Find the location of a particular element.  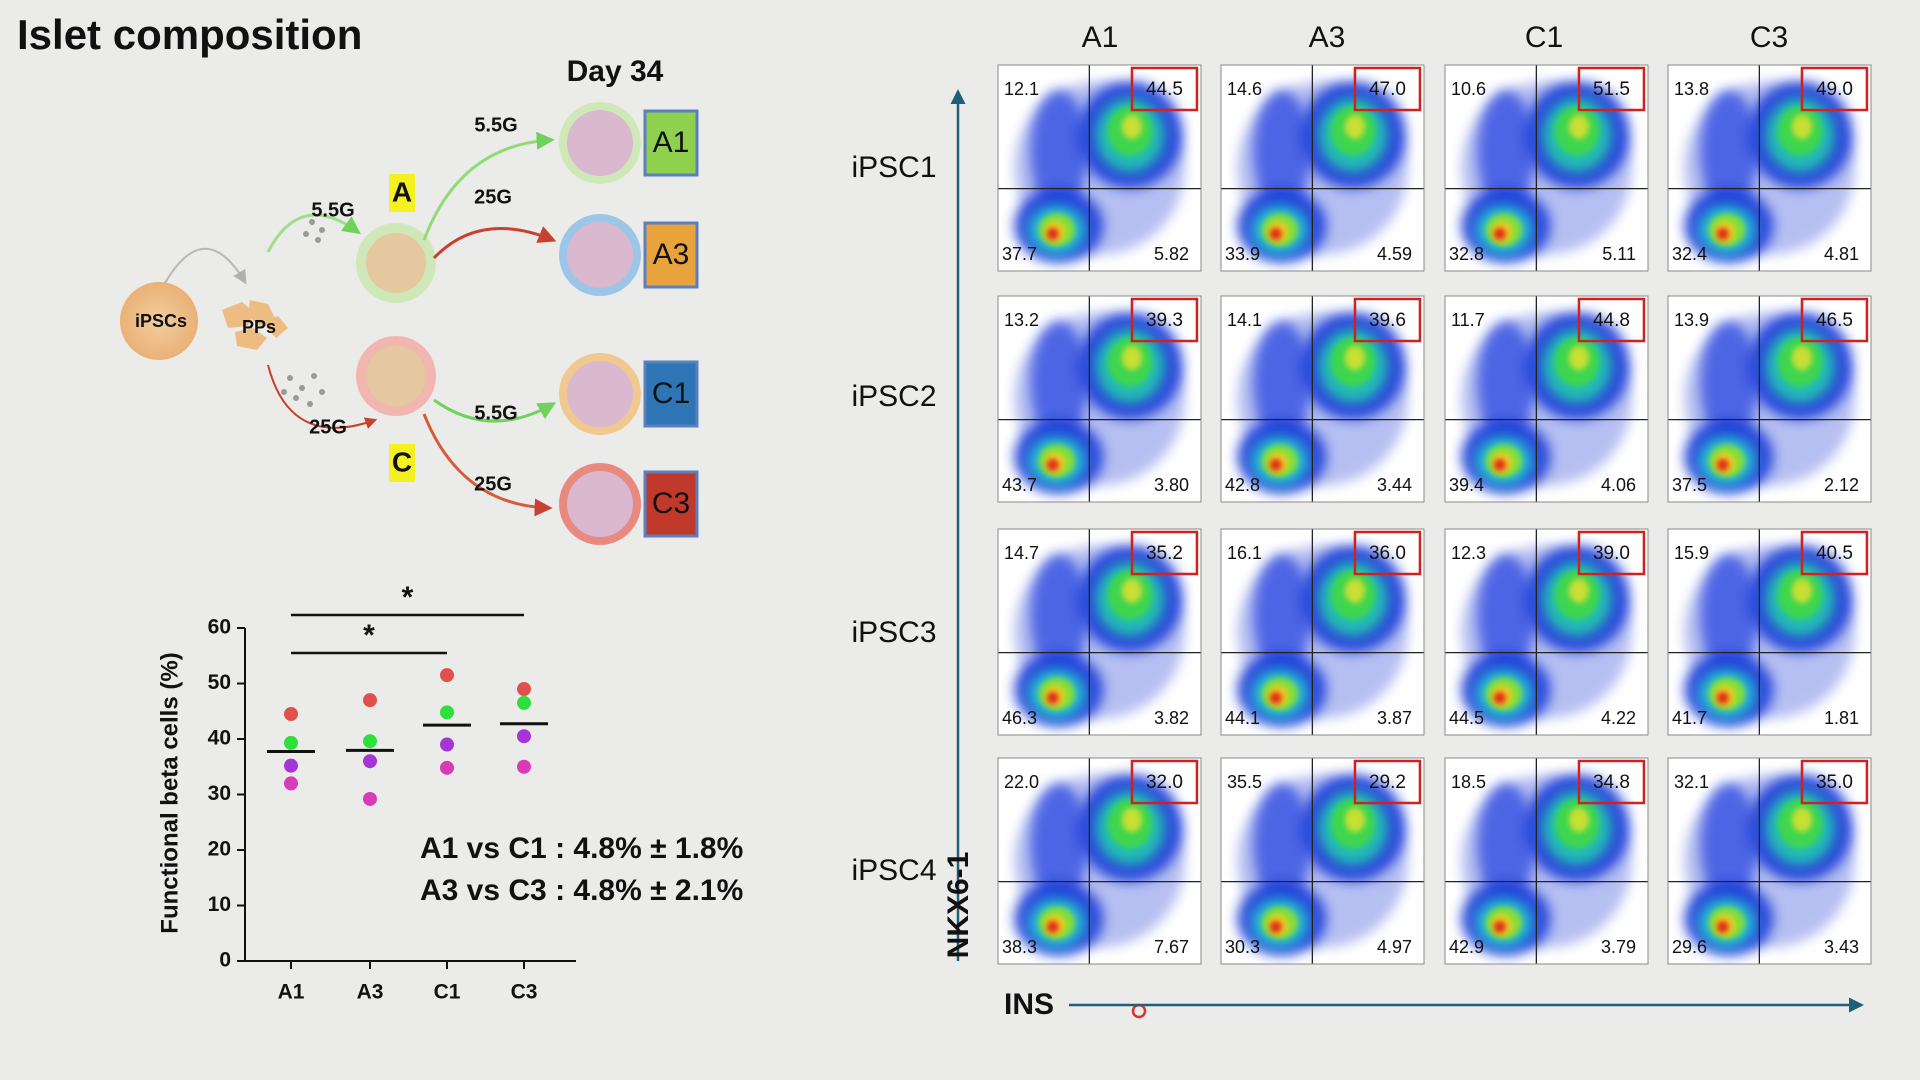

quadrant-value: 37.5 is located at coordinates (1689, 485).